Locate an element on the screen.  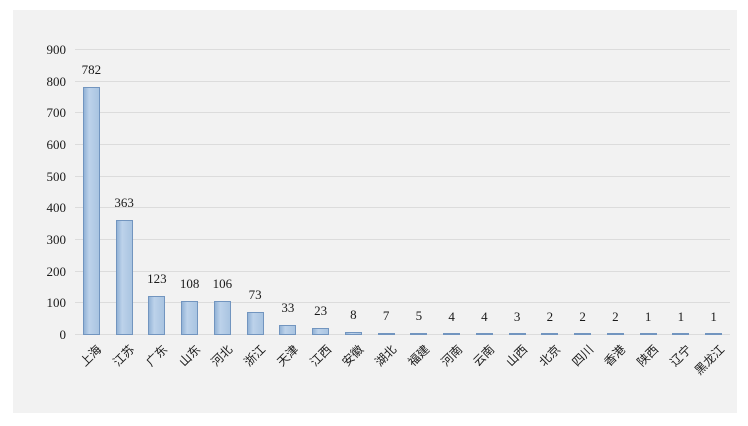
x-category-label: 河北 is located at coordinates (222, 356).